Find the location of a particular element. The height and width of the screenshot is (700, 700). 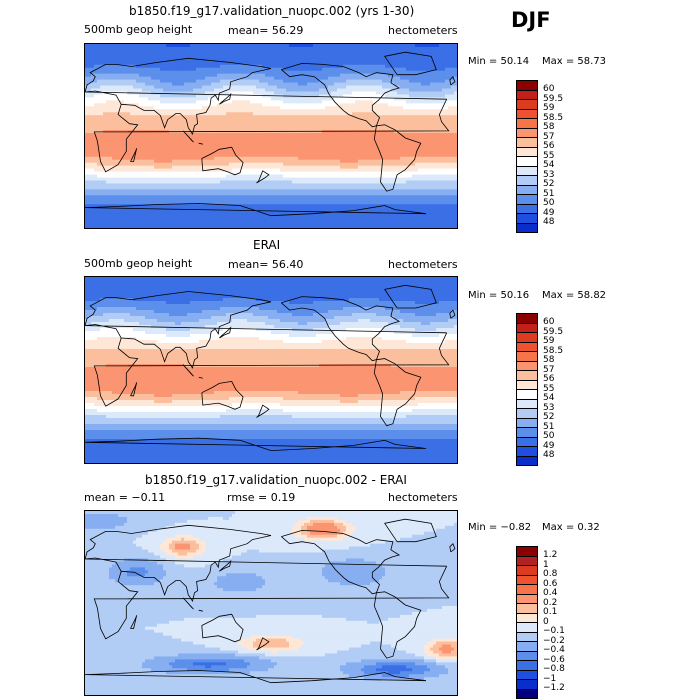

panel-3-units-label: hectometers is located at coordinates (423, 497).